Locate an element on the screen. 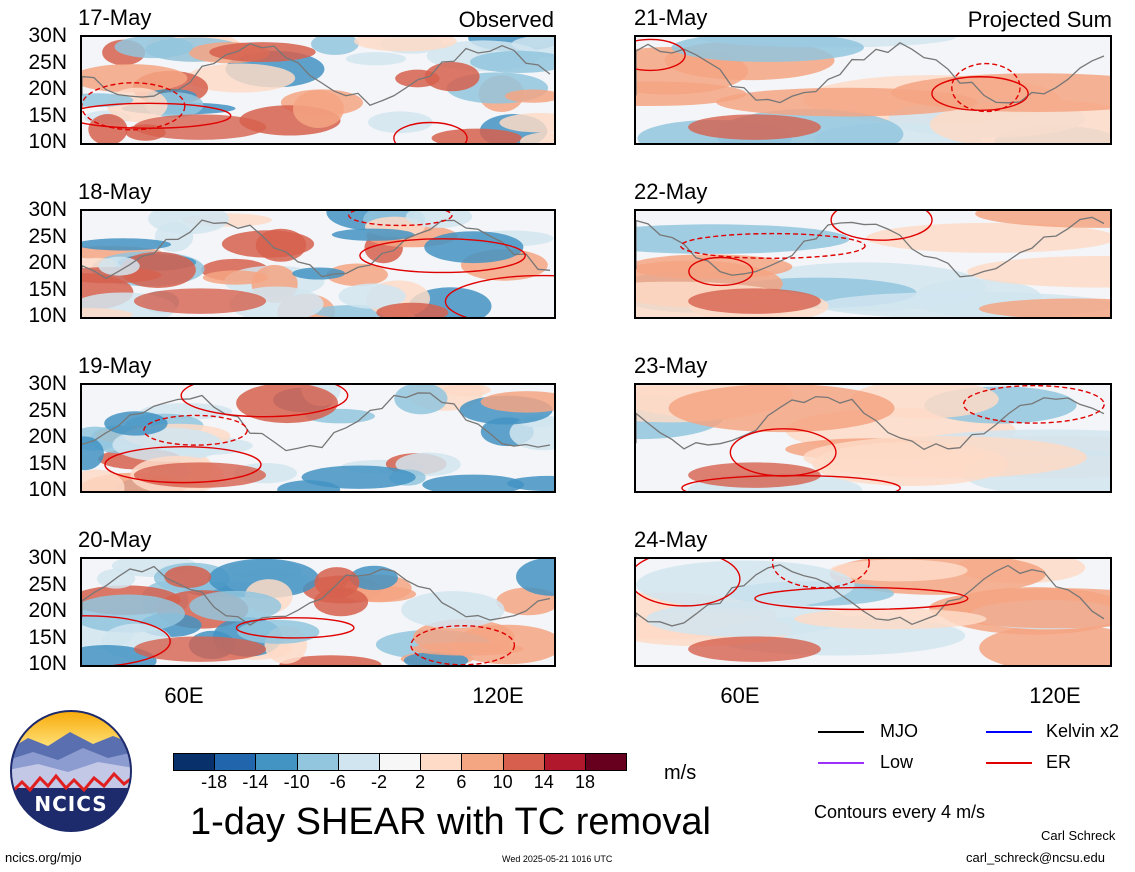 Image resolution: width=1135 pixels, height=872 pixels. lon-label-120e: 120E is located at coordinates (498, 695).